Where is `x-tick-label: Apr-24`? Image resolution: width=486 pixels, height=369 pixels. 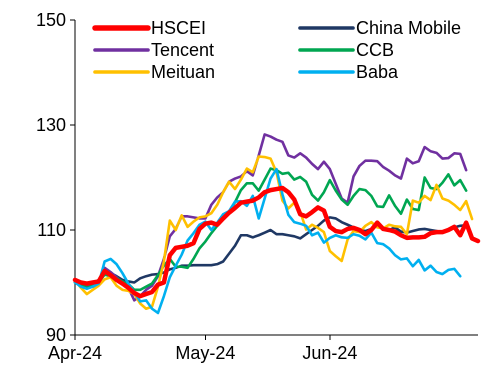
x-tick-label: Apr-24 is located at coordinates (75, 353).